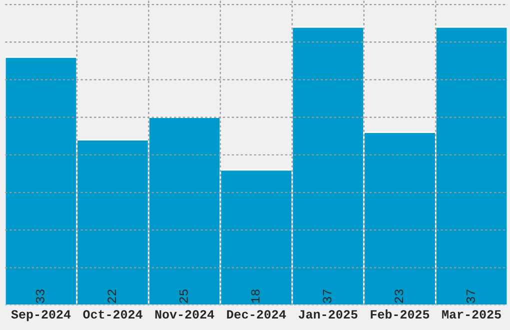  I want to click on x-tick-label: Dec-2024, so click(256, 314).